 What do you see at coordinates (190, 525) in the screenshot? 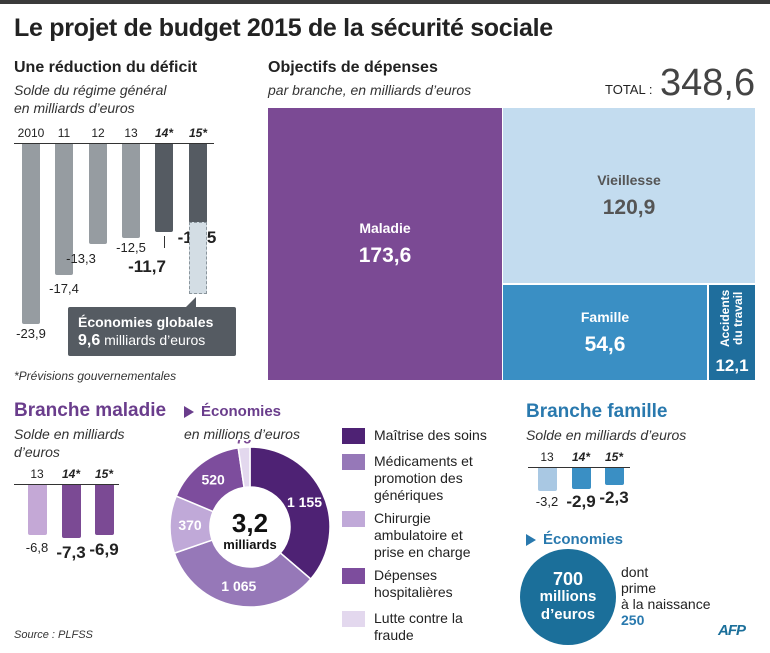
I see `slice-label: 370` at bounding box center [190, 525].